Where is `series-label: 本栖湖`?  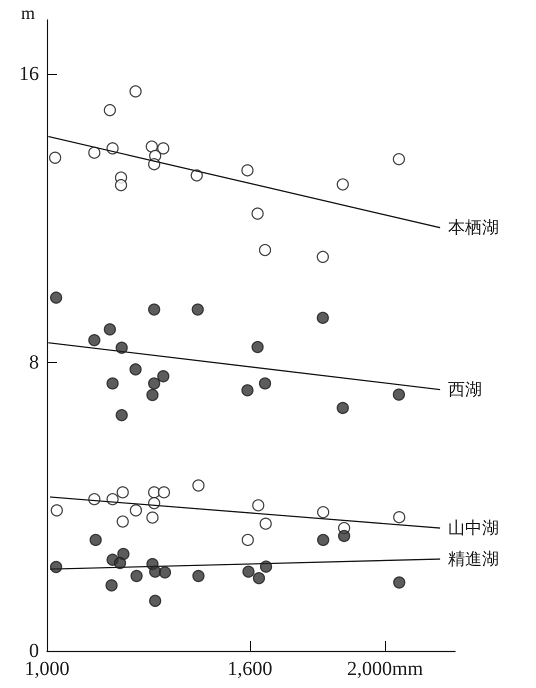
series-label: 本栖湖 is located at coordinates (474, 228).